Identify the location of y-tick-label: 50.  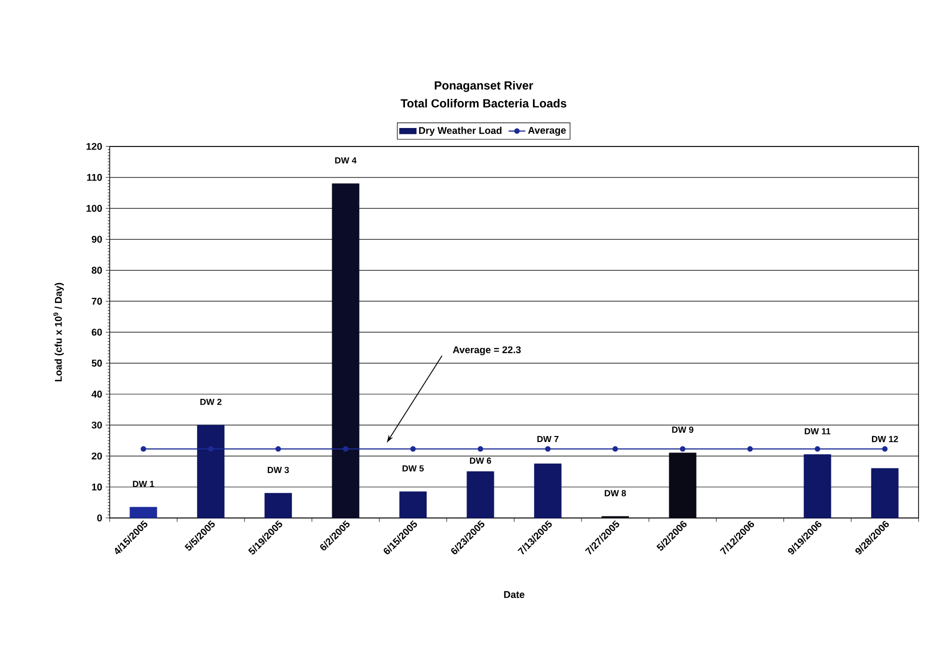
(97, 362).